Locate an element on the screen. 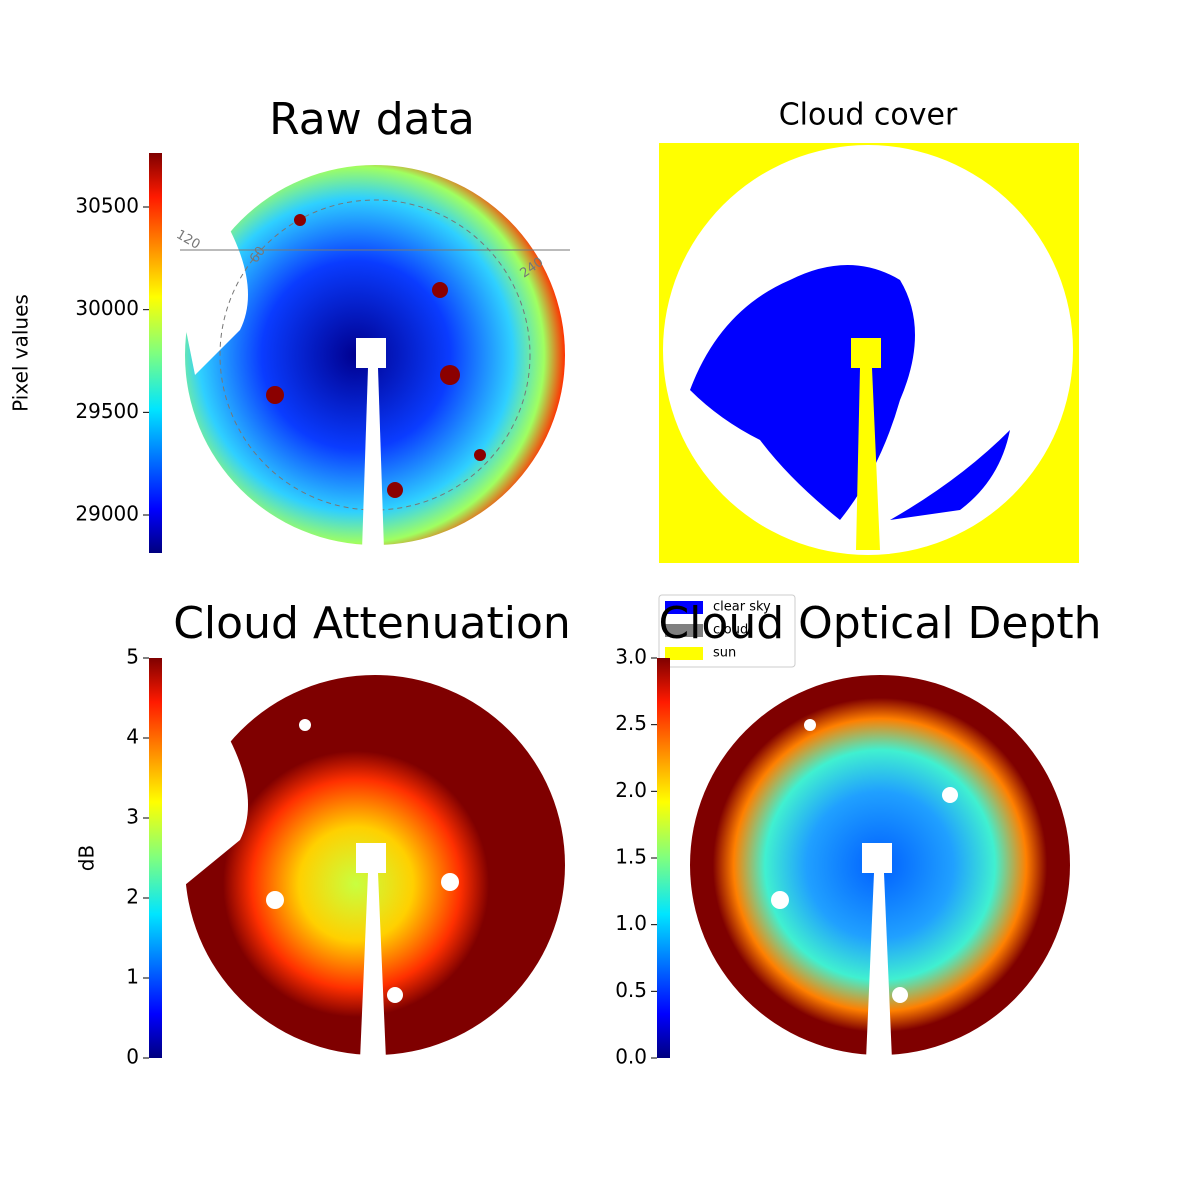 The image size is (1200, 1204). panel-title: Cloud Attenuation is located at coordinates (372, 623).